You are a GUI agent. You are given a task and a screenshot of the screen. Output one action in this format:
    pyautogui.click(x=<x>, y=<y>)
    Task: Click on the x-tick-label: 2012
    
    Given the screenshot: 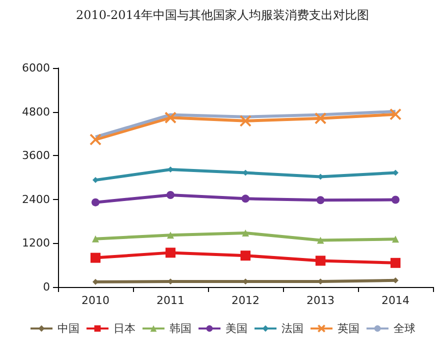 What is the action you would take?
    pyautogui.click(x=246, y=300)
    